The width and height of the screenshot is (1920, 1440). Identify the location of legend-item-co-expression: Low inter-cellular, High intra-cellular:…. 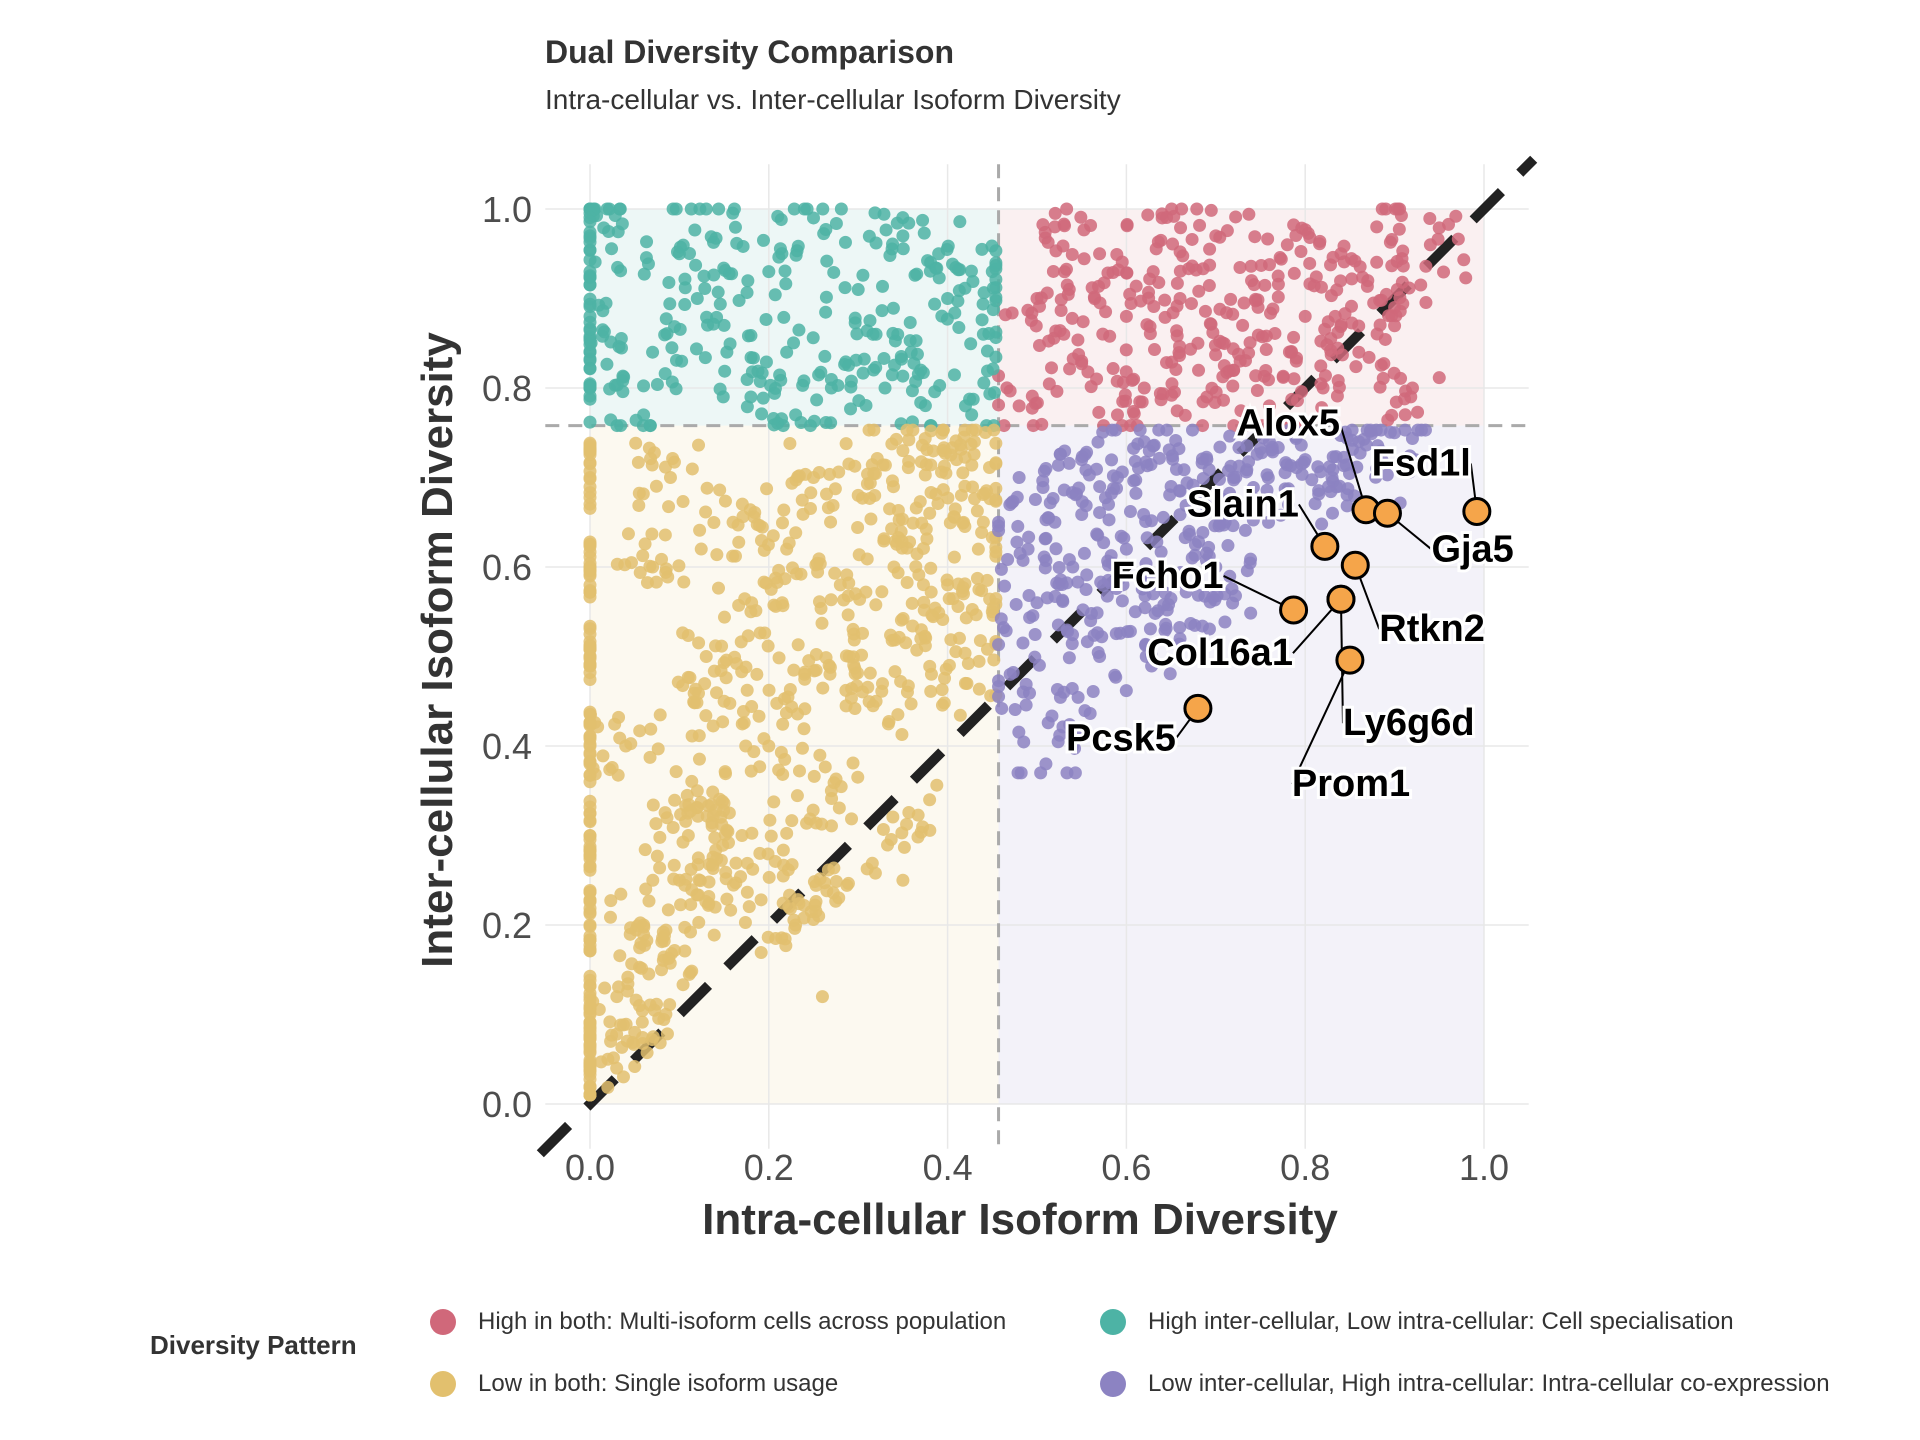
(1465, 1384).